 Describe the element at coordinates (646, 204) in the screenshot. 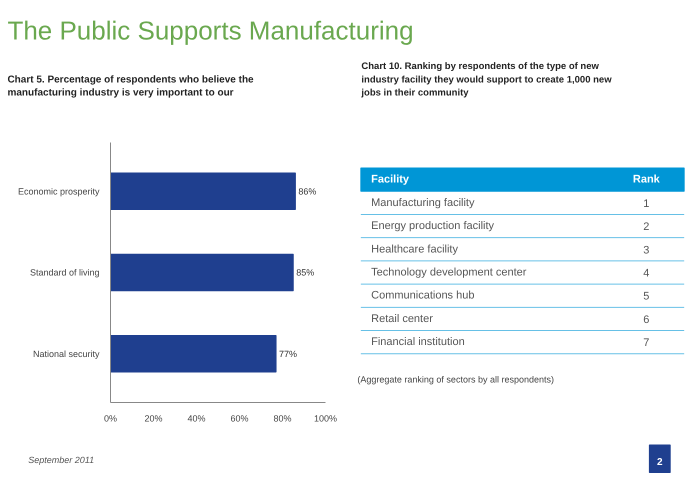

I see `data-label: 1` at that location.